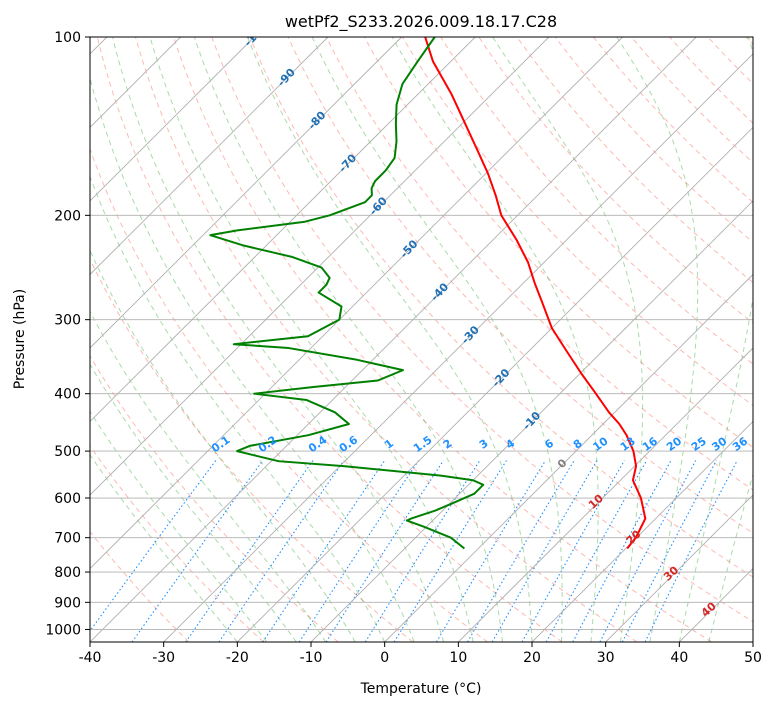  What do you see at coordinates (421, 22) in the screenshot?
I see `chart-title: wetPf2_S233.2026.009.18.17.C28` at bounding box center [421, 22].